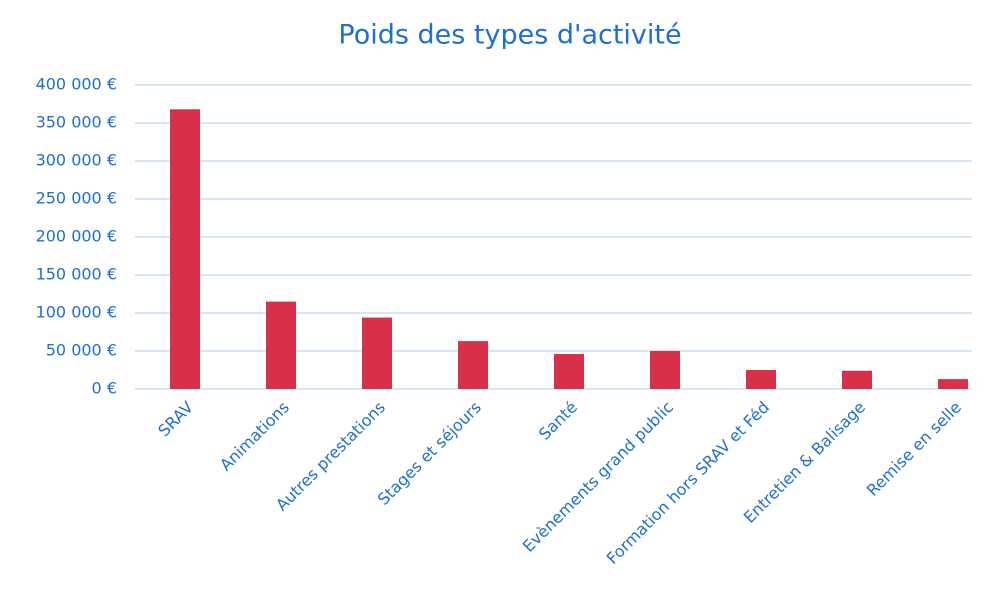 The image size is (984, 610). Describe the element at coordinates (76, 312) in the screenshot. I see `y-tick-label: 100 000 €` at that location.